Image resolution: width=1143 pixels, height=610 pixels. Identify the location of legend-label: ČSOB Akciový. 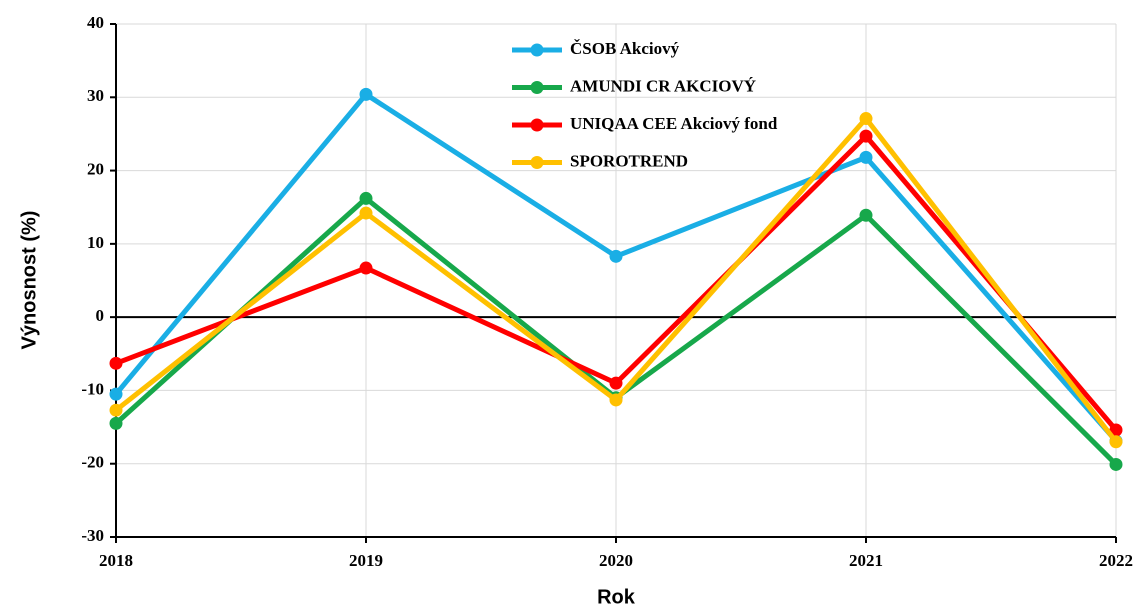
(625, 48).